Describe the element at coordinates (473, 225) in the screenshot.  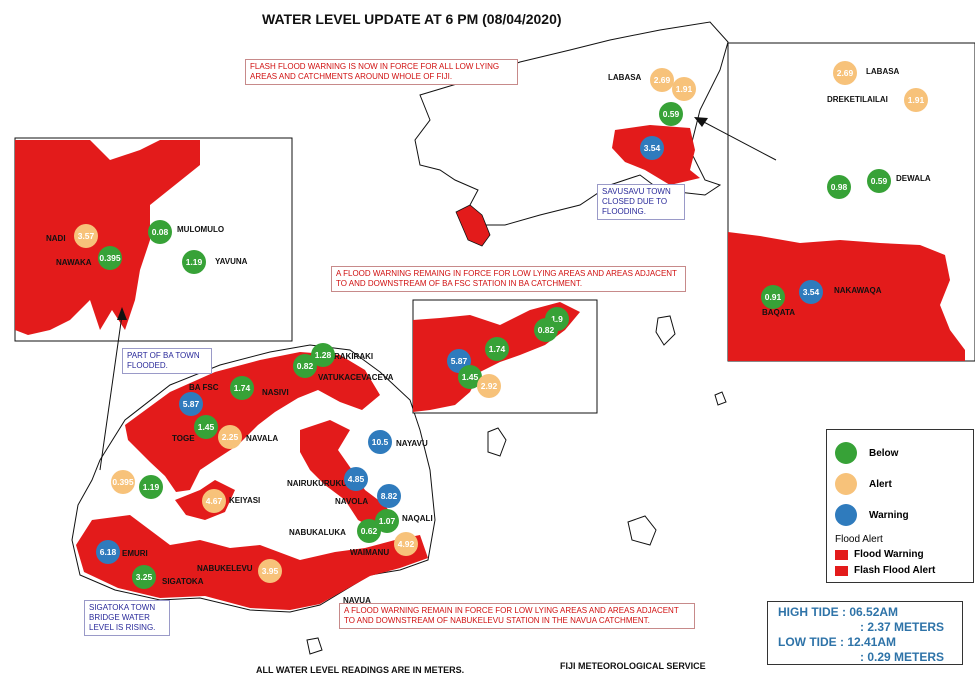
I see `west-vanua-flood` at that location.